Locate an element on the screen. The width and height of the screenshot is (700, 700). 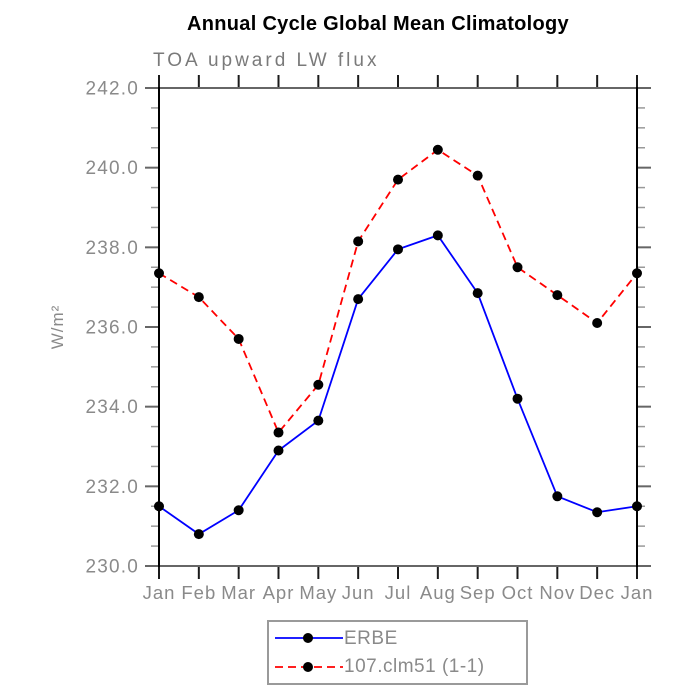
legend-line-sample-dashed is located at coordinates (309, 666).